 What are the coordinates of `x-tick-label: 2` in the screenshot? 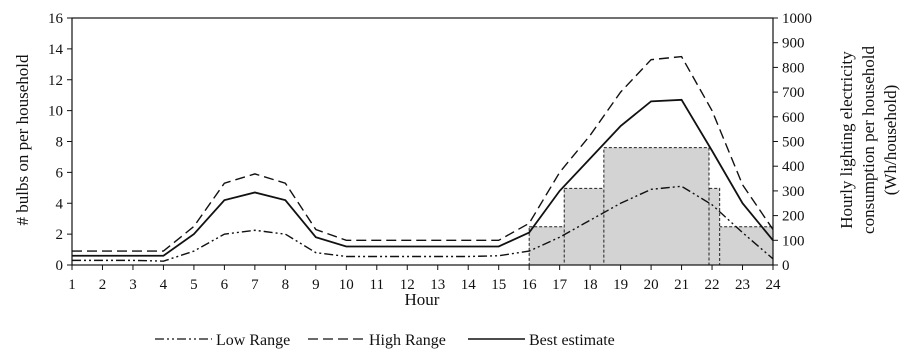 It's located at (103, 285).